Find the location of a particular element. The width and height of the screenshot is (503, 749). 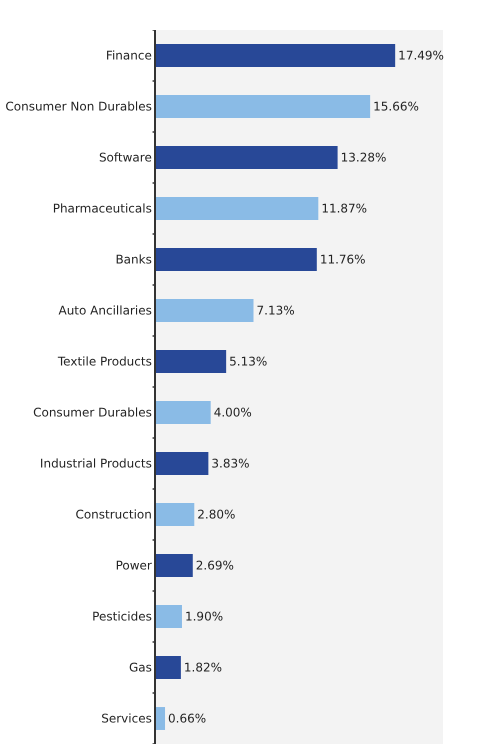

data-label: 2.80% is located at coordinates (216, 515).